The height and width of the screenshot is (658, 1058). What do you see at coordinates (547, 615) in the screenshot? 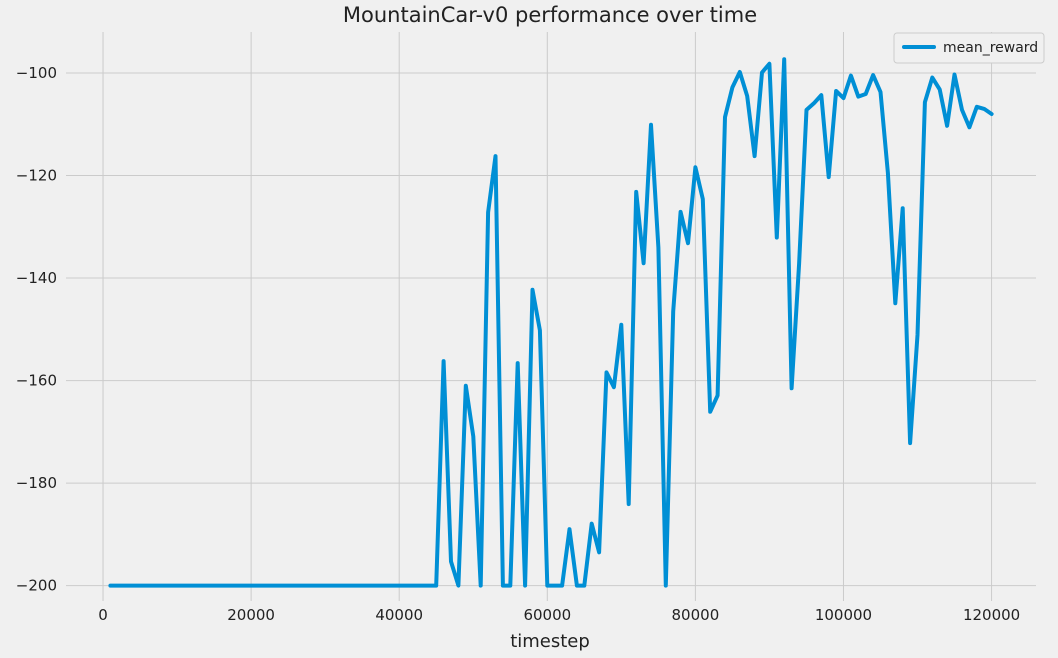
I see `x-tick-label: 60000` at bounding box center [547, 615].